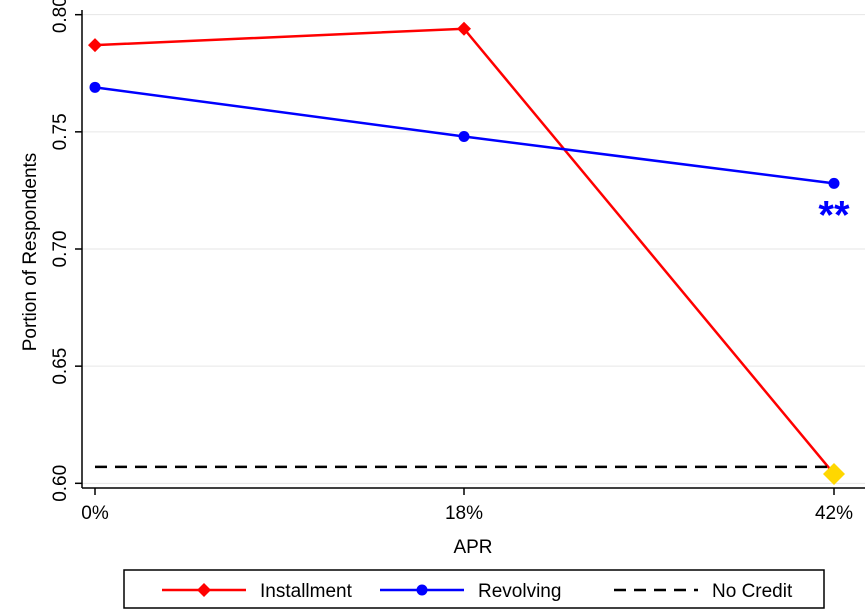 The image size is (865, 609). I want to click on legend: Installment Revolving No Credit, so click(474, 589).